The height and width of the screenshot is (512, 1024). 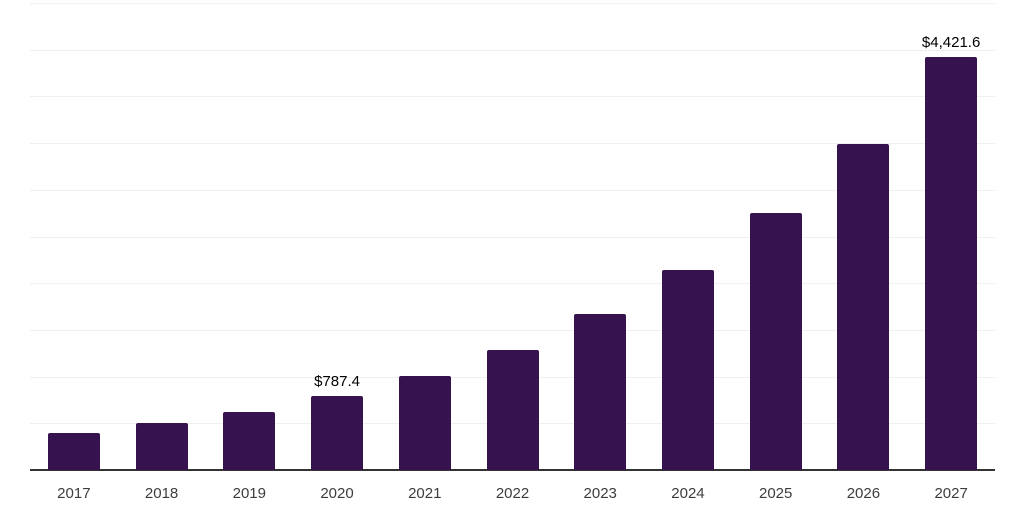 What do you see at coordinates (512, 470) in the screenshot?
I see `x-axis-line` at bounding box center [512, 470].